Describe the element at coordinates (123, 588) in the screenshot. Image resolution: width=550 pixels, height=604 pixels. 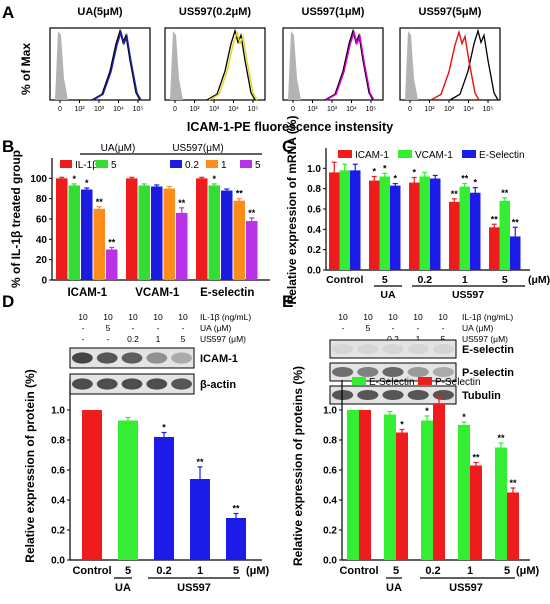
I see `ua-group-label: UA` at that location.